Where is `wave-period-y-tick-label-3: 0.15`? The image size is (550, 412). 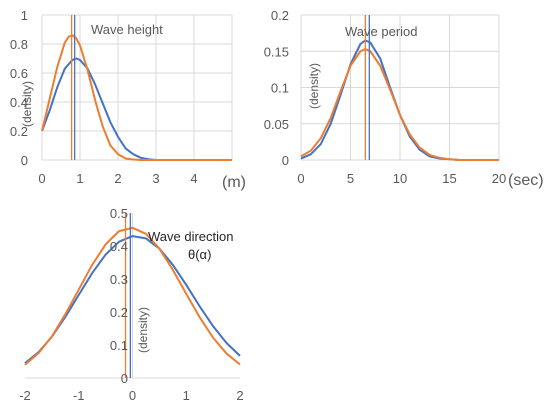
wave-period-y-tick-label-3: 0.15 is located at coordinates (276, 51).